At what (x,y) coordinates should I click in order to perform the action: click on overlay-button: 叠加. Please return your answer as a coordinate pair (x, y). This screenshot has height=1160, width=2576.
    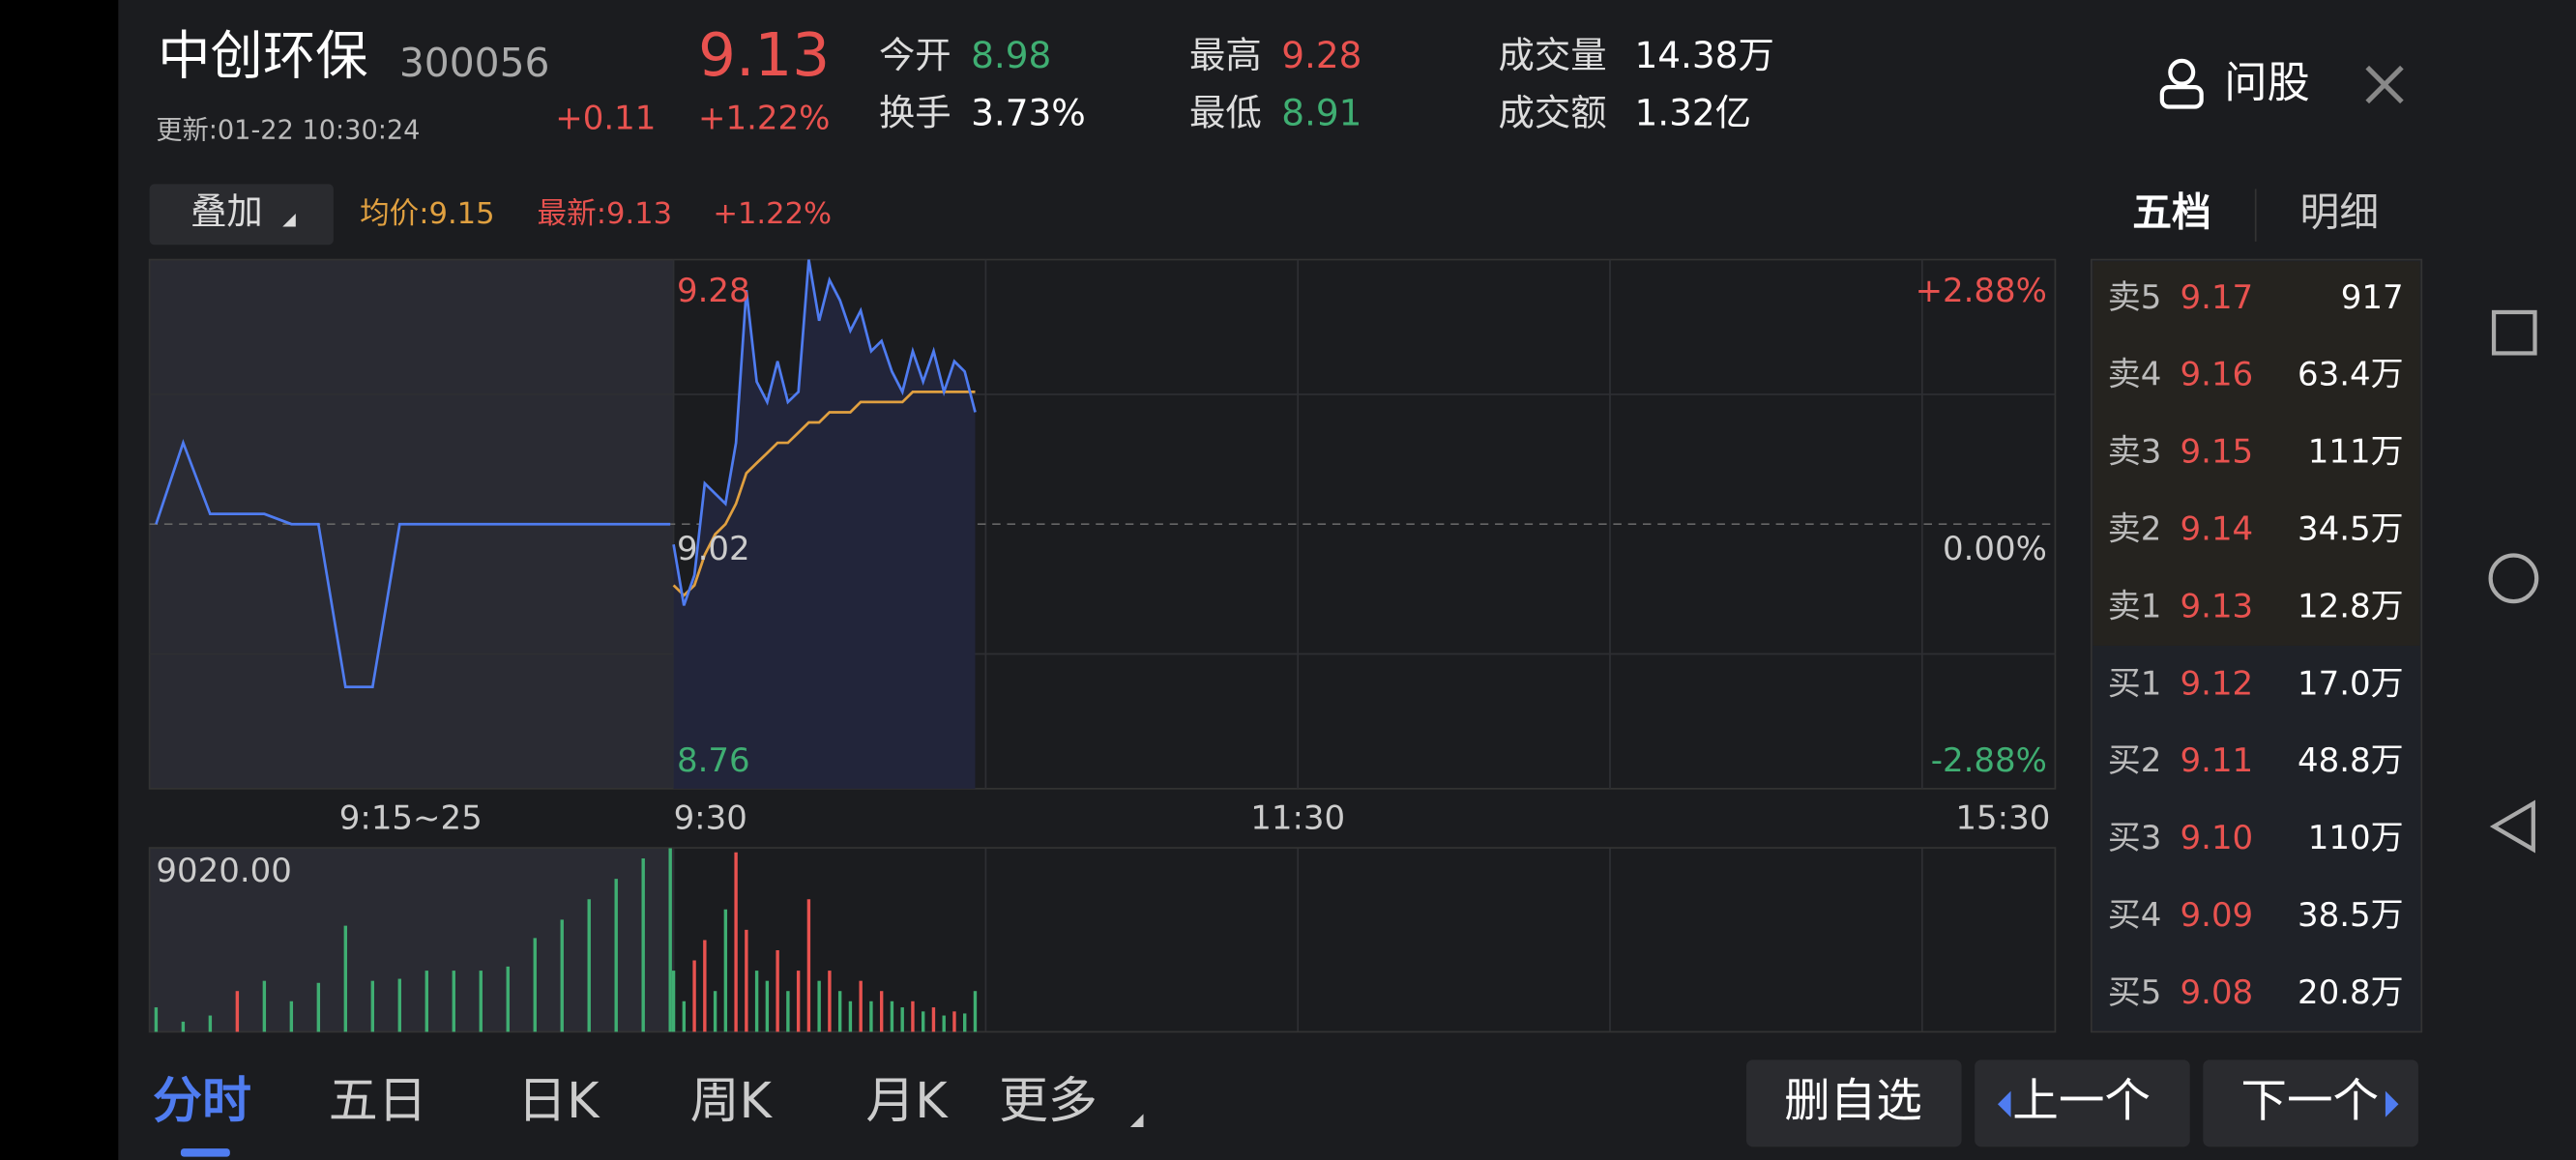
    Looking at the image, I should click on (241, 215).